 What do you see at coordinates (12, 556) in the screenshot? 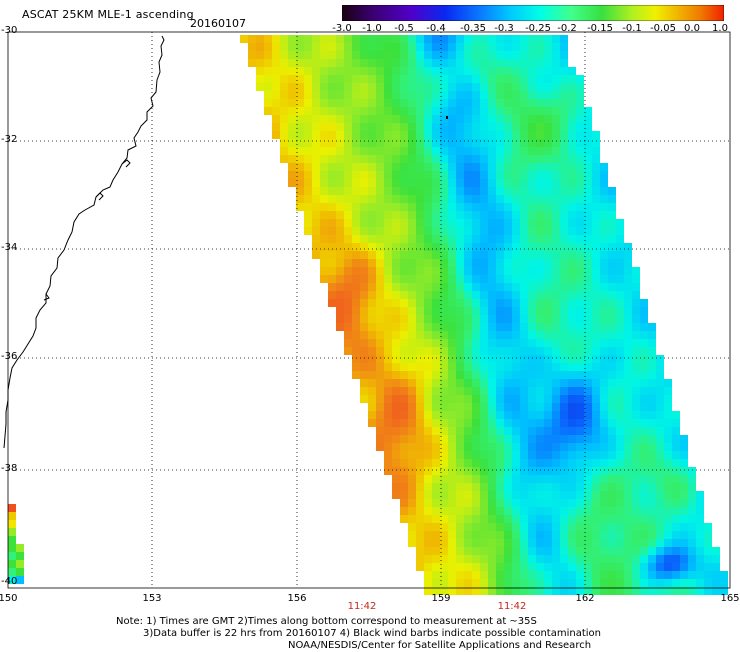
I see `edge-cell` at bounding box center [12, 556].